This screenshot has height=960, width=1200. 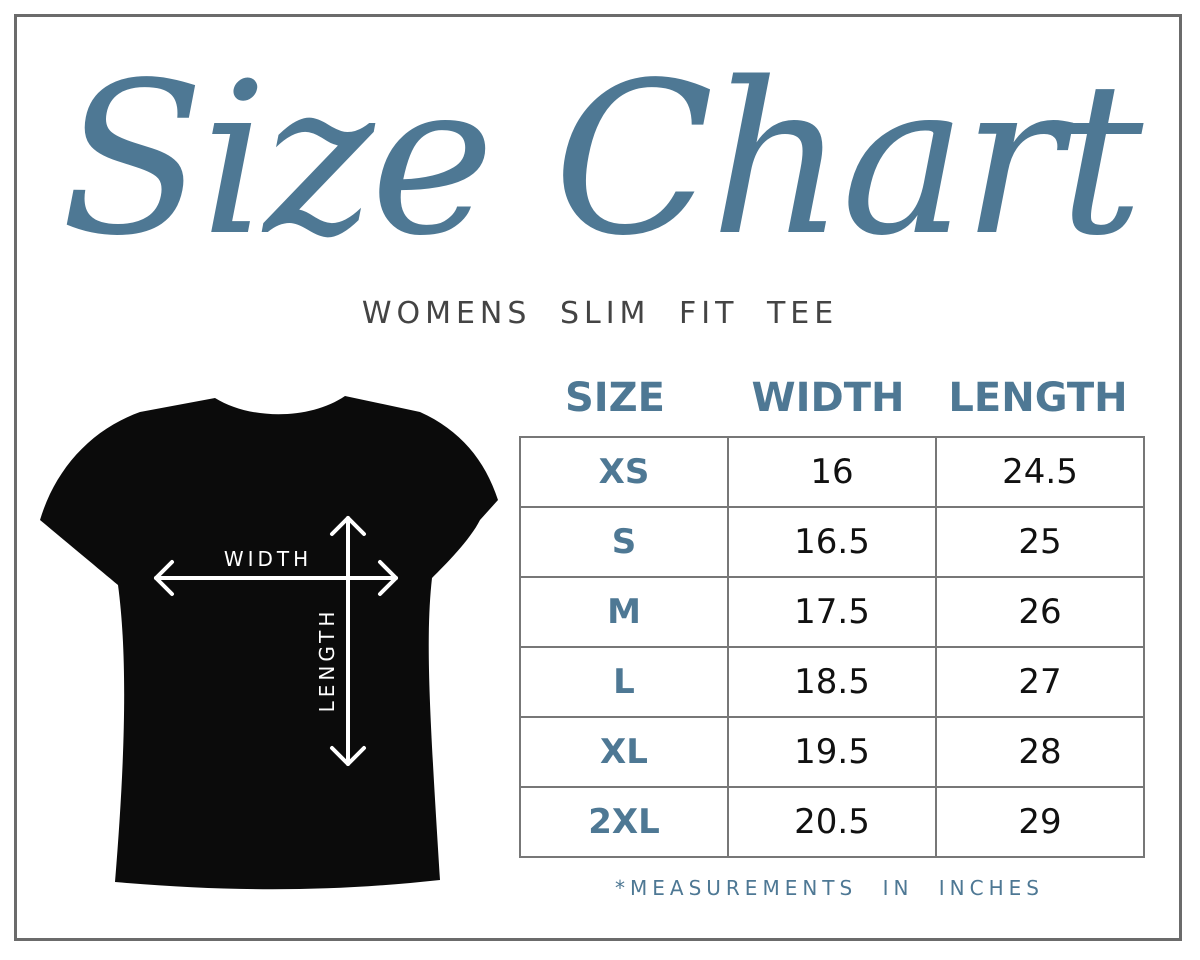 What do you see at coordinates (1040, 612) in the screenshot?
I see `length-cell: 26` at bounding box center [1040, 612].